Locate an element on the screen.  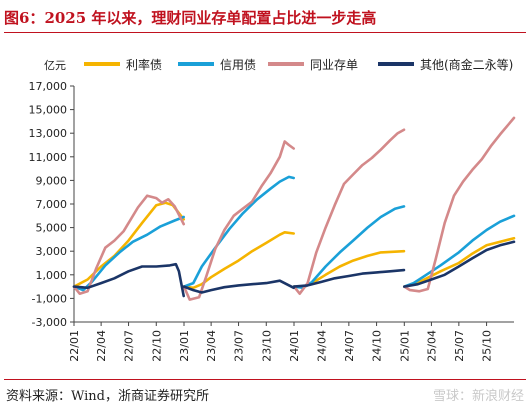
x-tick-label: 22/10 is located at coordinates (156, 346).